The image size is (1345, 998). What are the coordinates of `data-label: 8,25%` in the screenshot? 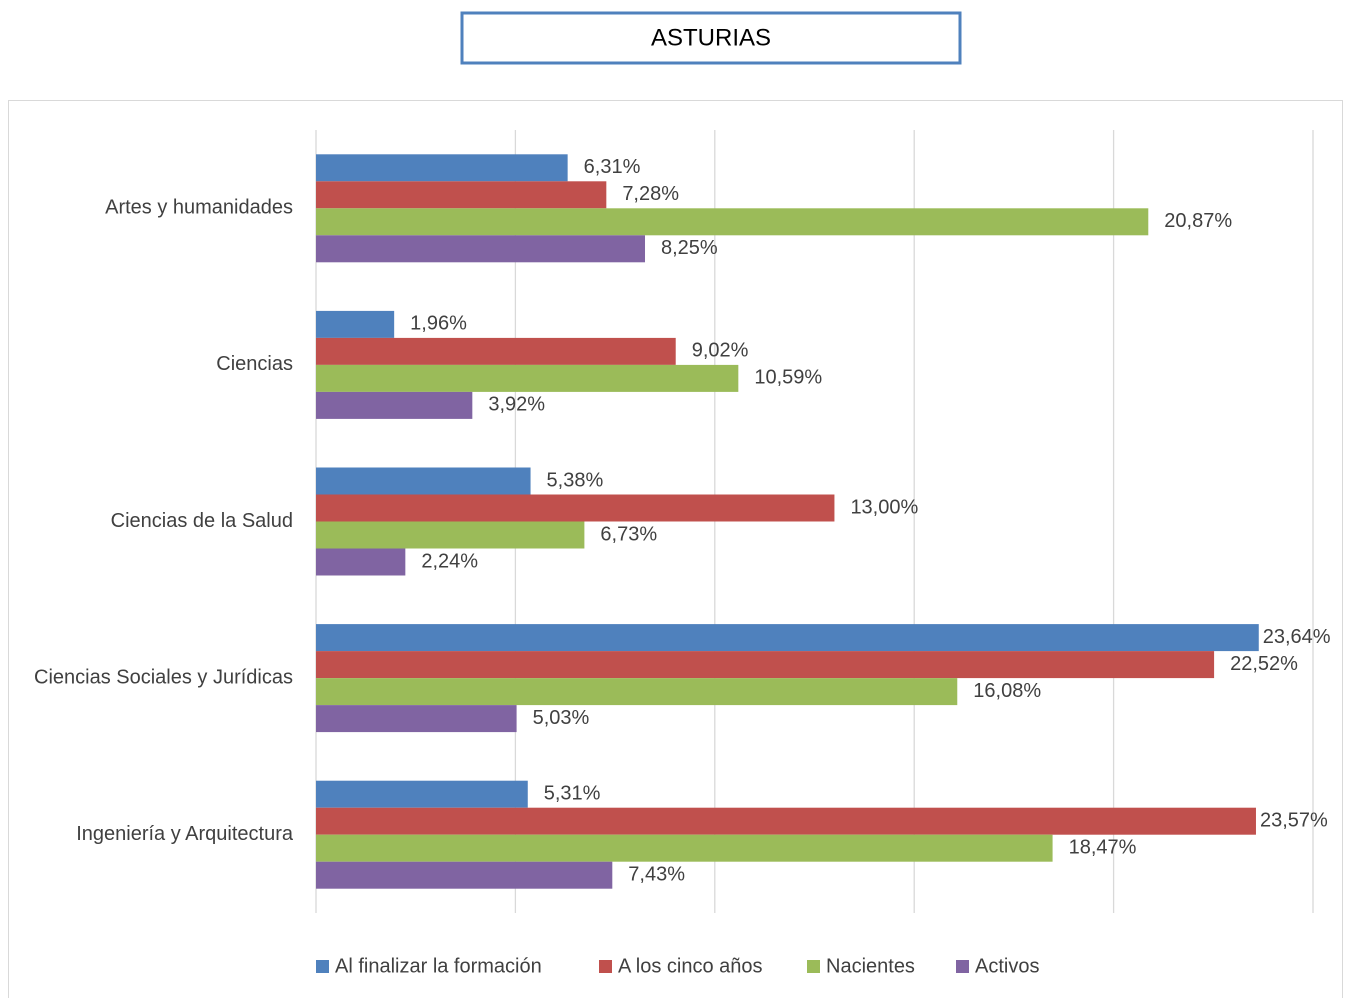 It's located at (689, 248).